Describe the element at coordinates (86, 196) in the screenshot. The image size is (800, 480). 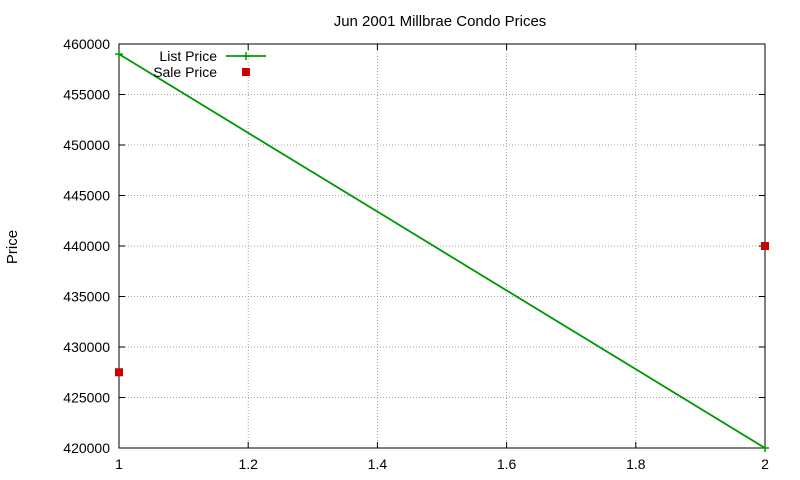
I see `y-tick-label: 445000` at that location.